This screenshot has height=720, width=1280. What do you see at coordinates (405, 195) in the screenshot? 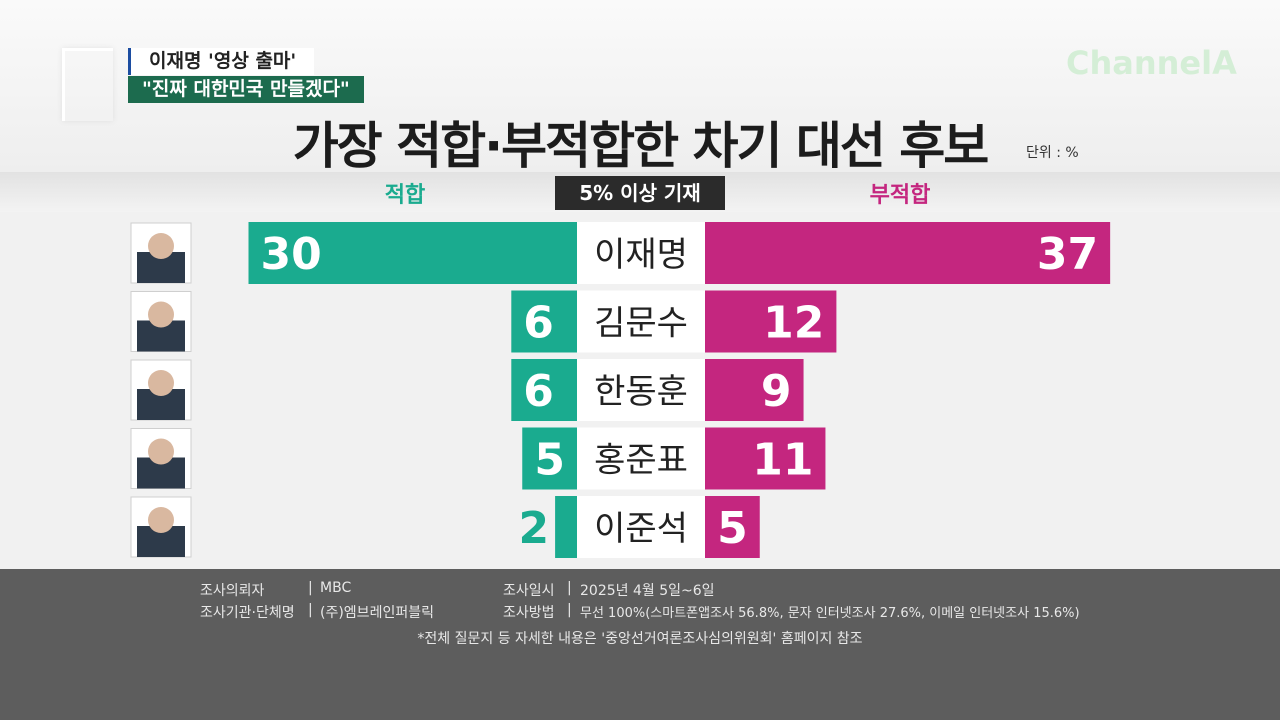
I see `column-header-suitable: 적합` at bounding box center [405, 195].